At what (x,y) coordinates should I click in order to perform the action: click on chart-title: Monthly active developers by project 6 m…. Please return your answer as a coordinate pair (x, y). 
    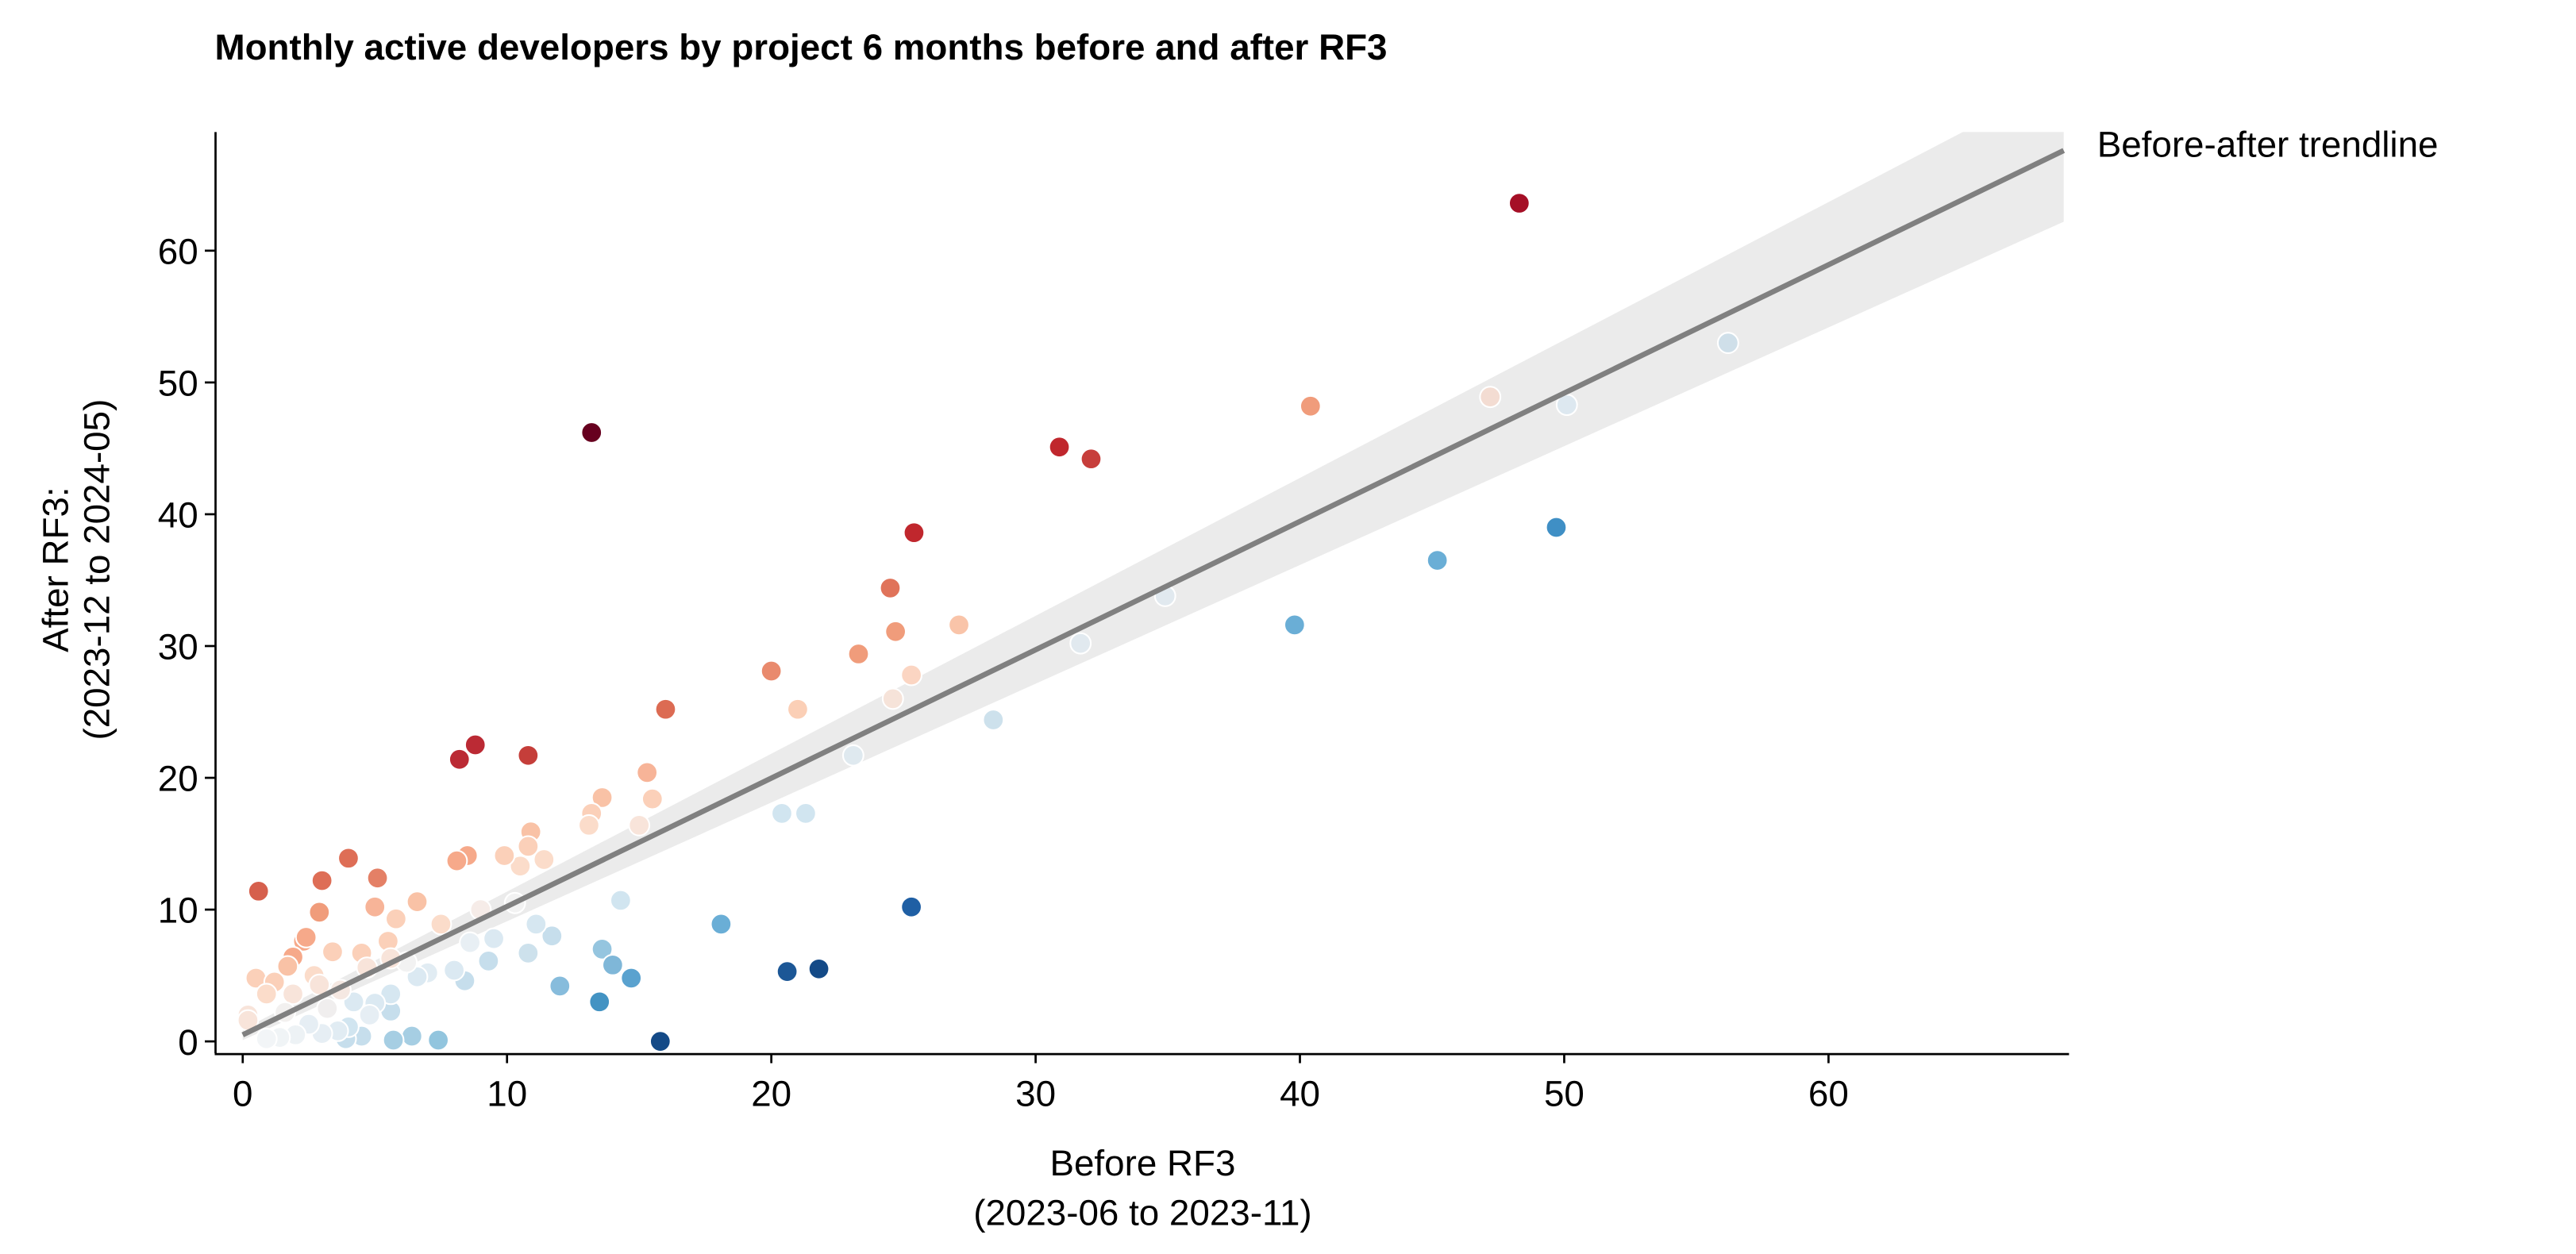
    Looking at the image, I should click on (800, 47).